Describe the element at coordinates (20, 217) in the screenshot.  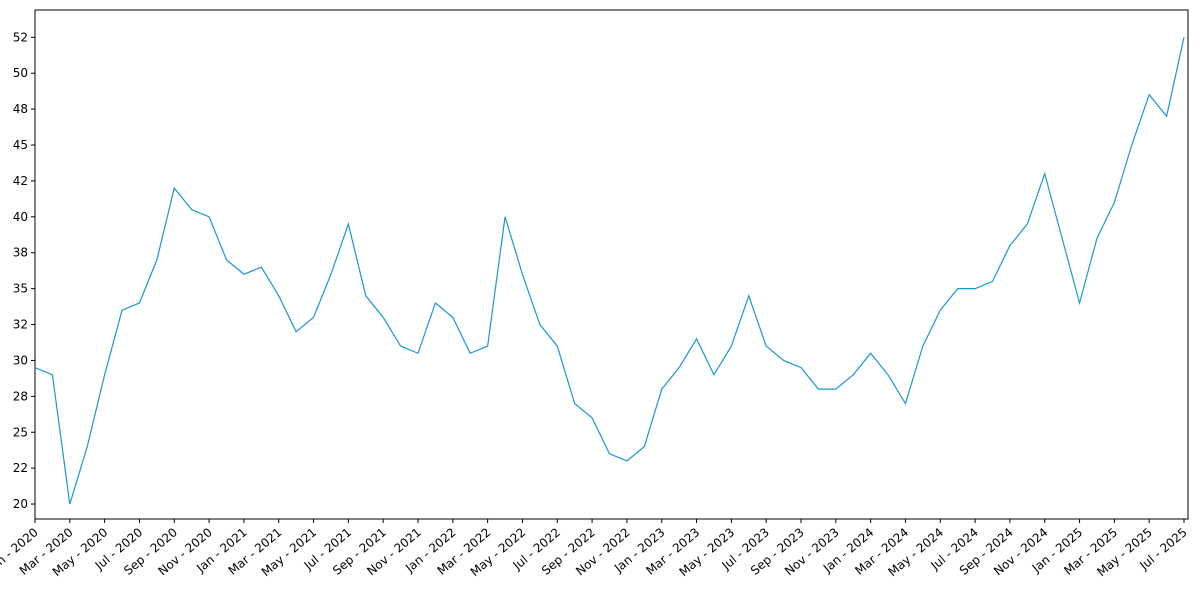
I see `y-tick-label: 40` at that location.